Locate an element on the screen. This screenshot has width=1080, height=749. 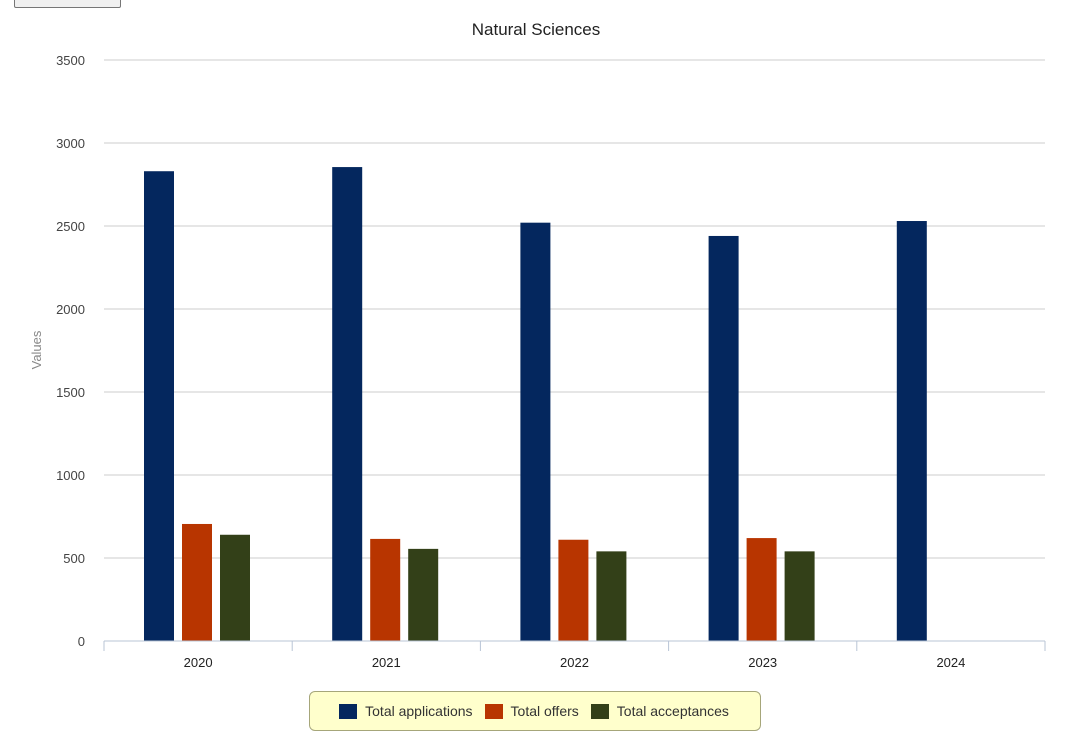
bar-total-acceptances-2020 is located at coordinates (235, 587).